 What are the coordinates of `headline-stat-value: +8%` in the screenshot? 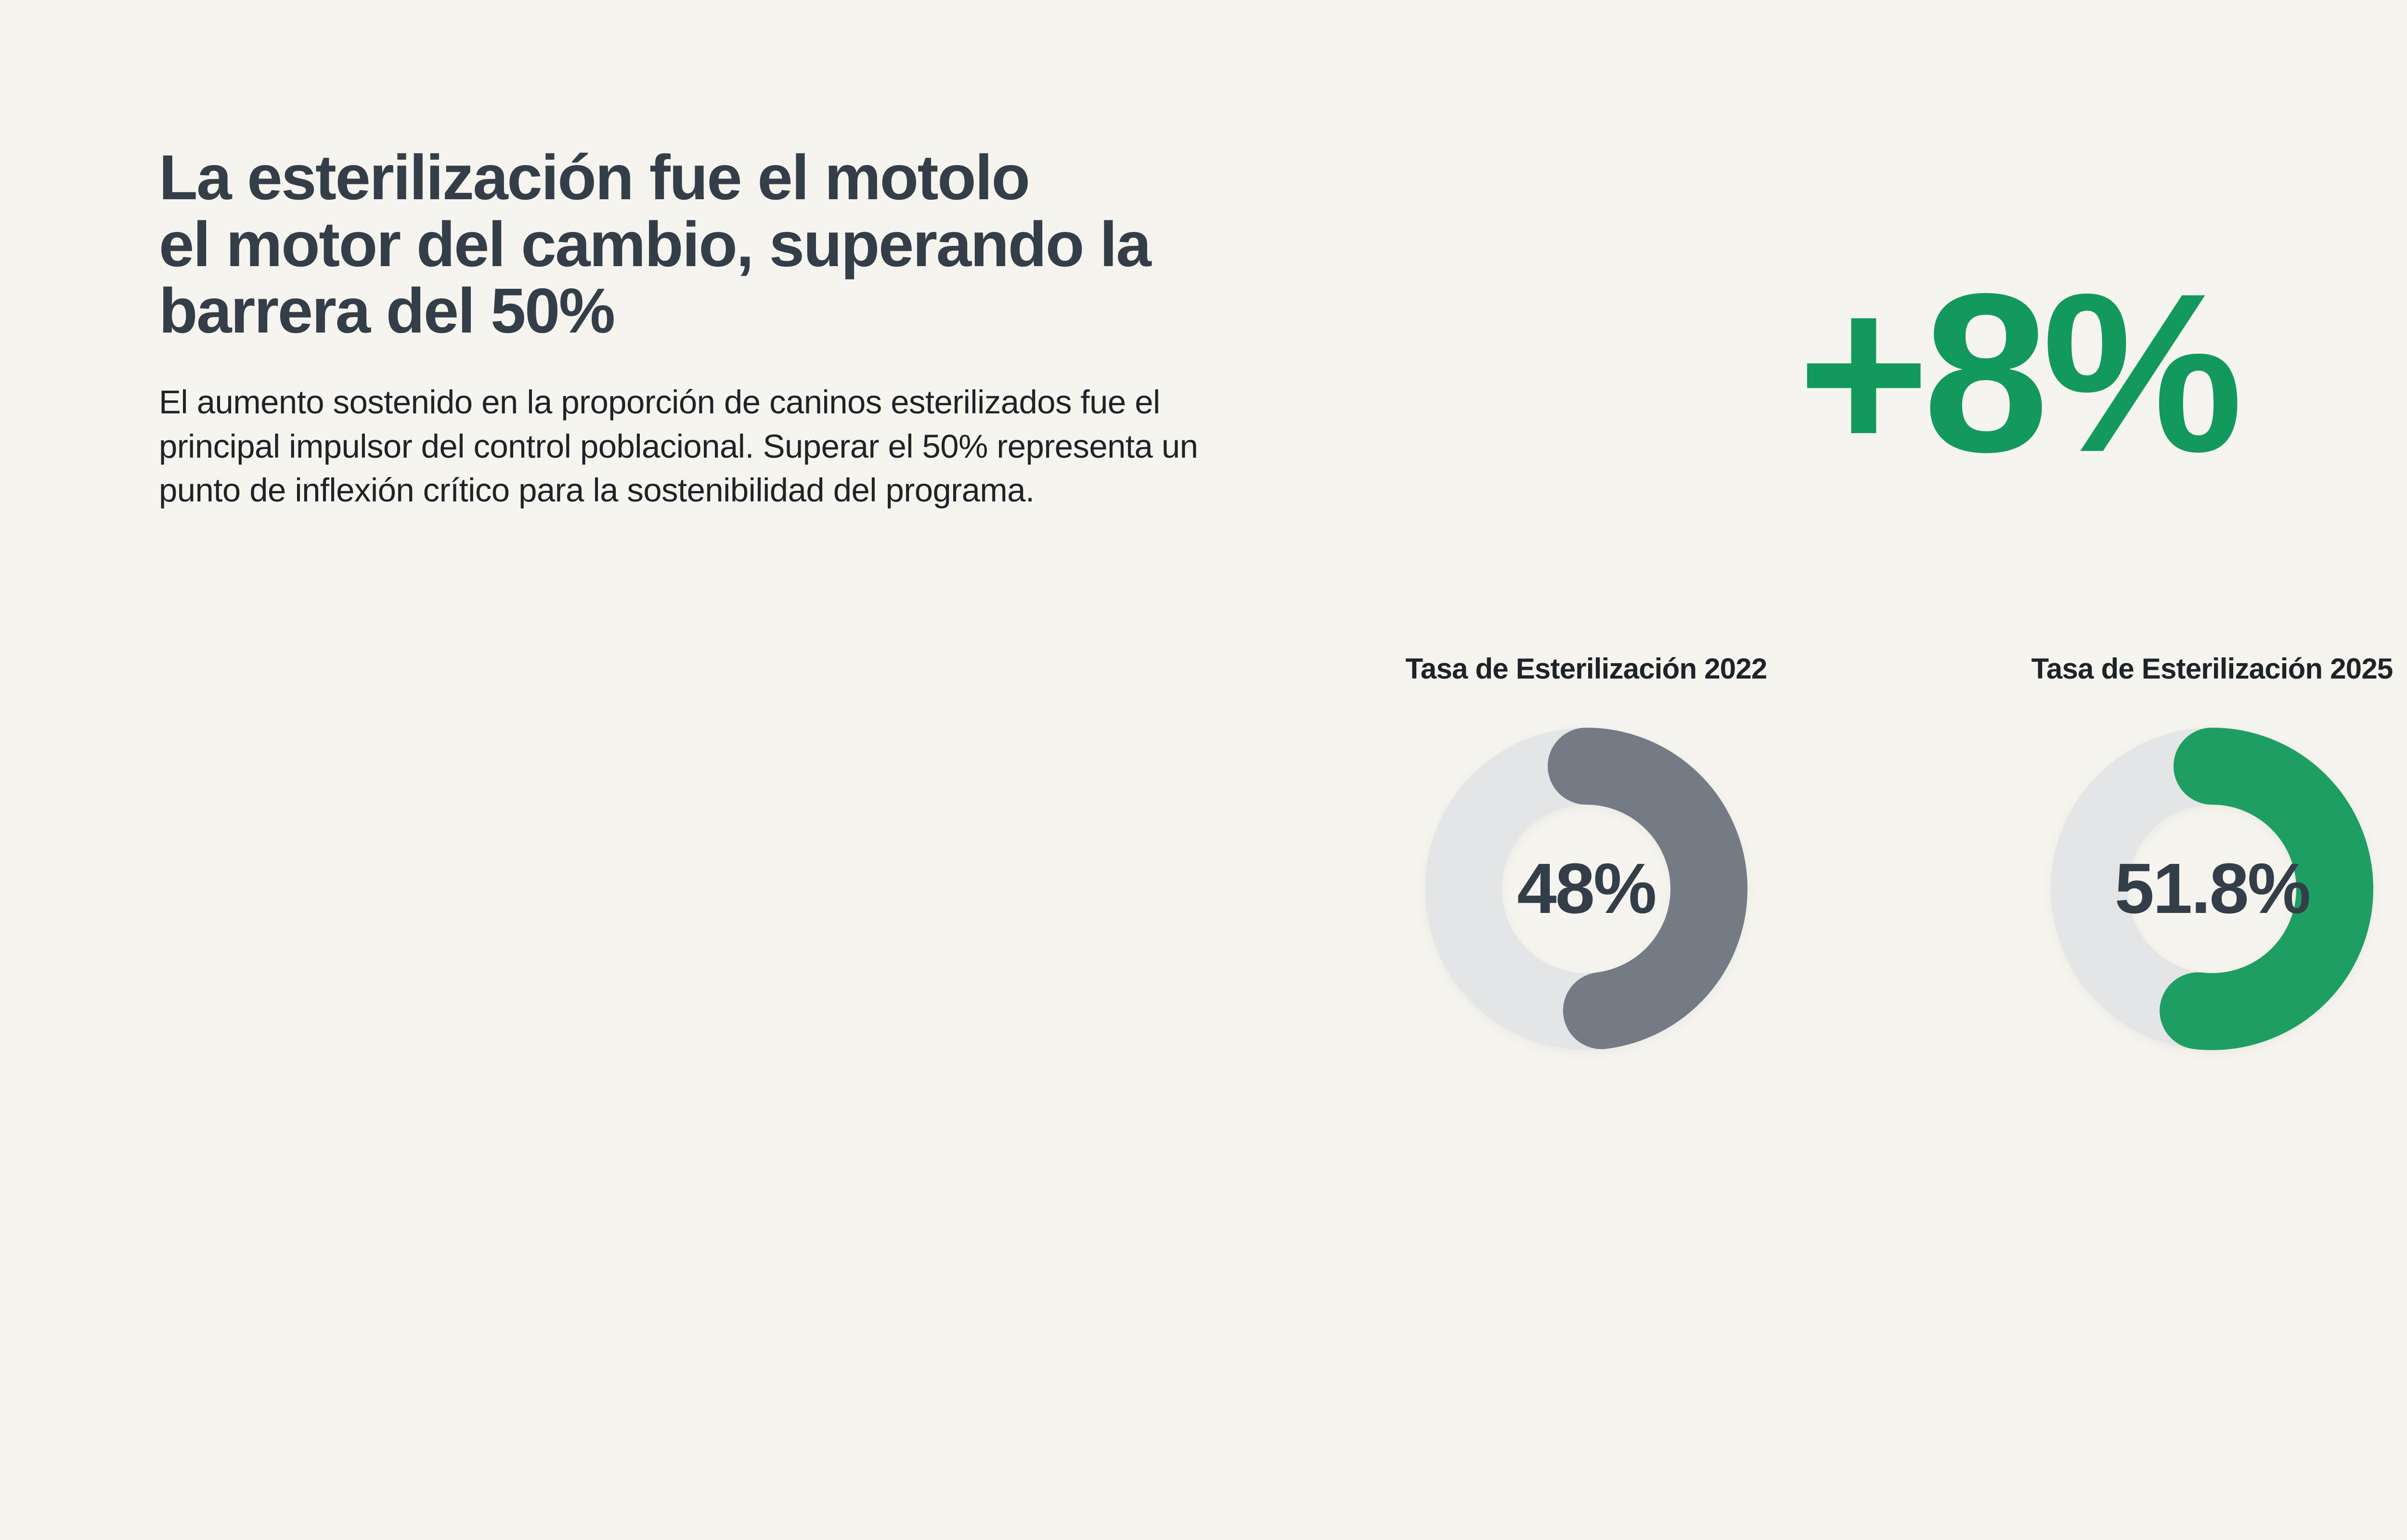 It's located at (2020, 372).